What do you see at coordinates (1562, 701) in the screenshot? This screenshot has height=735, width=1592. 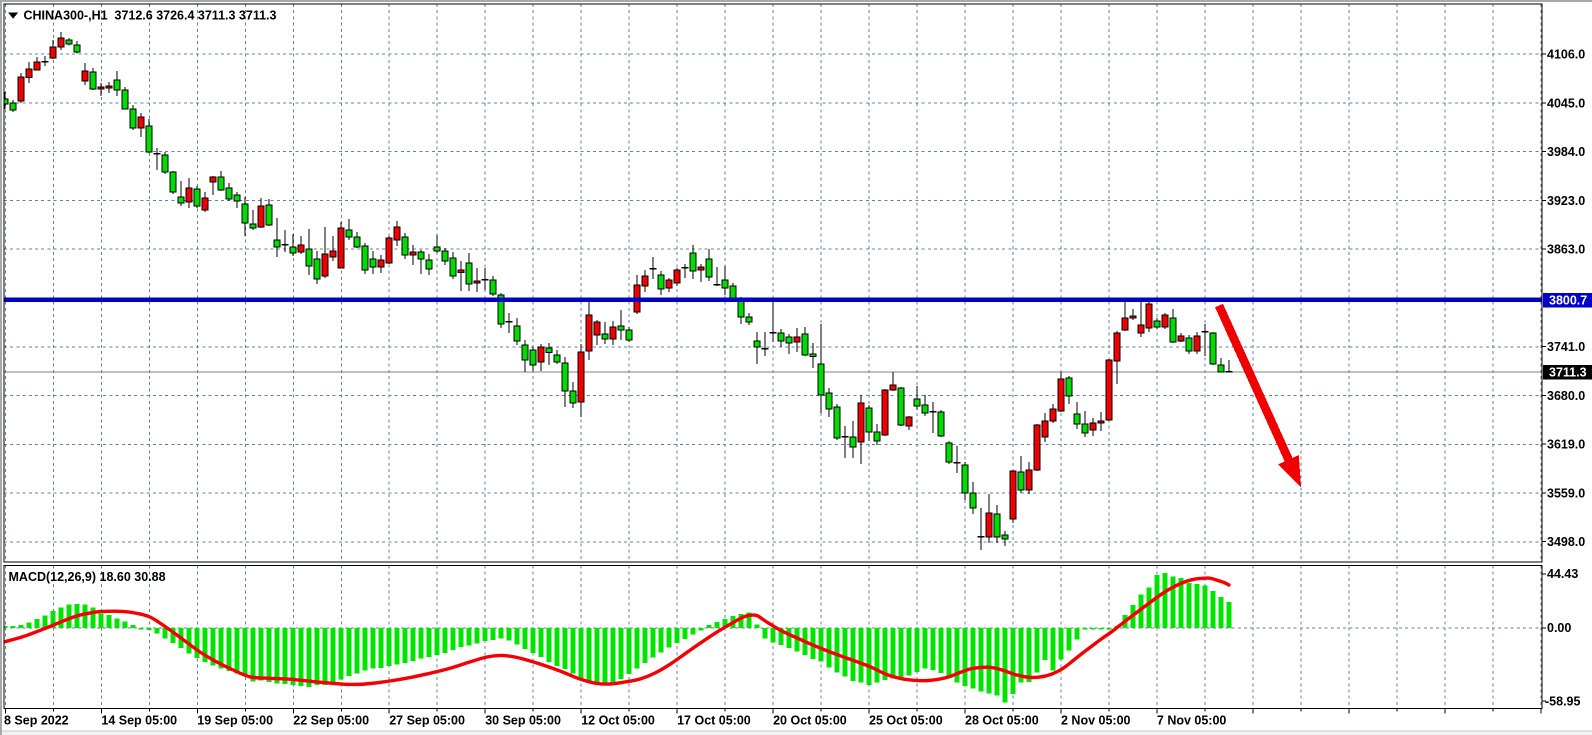 I see `svg-text: -58.95` at bounding box center [1562, 701].